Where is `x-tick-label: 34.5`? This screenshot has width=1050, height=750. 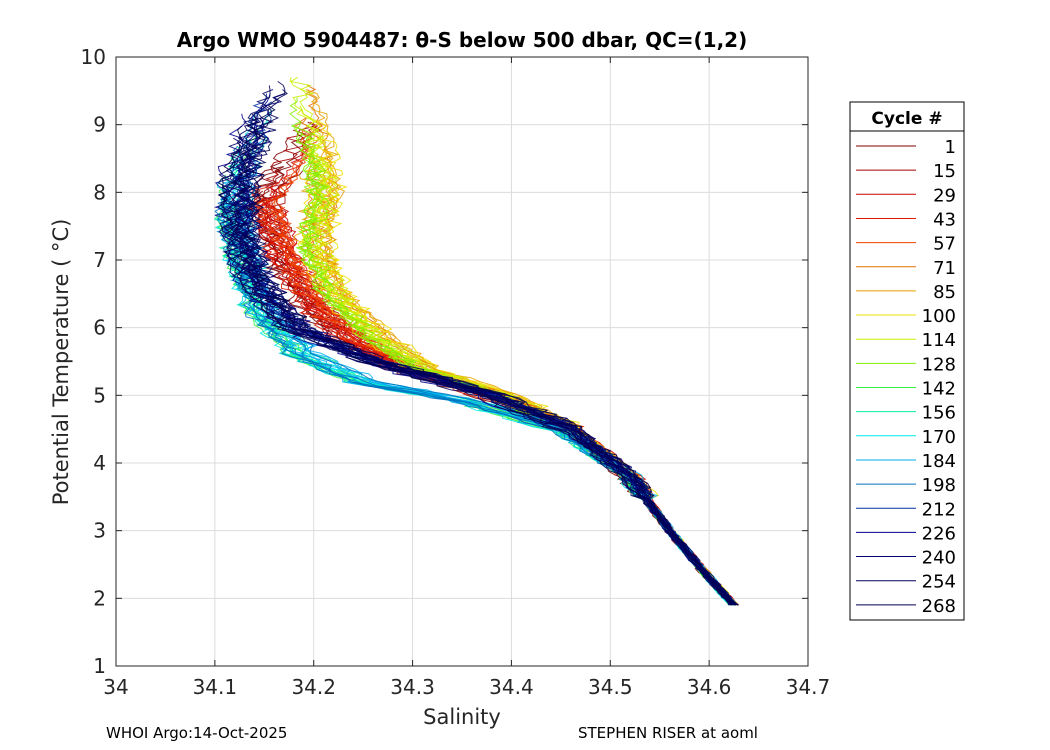
x-tick-label: 34.5 is located at coordinates (610, 687).